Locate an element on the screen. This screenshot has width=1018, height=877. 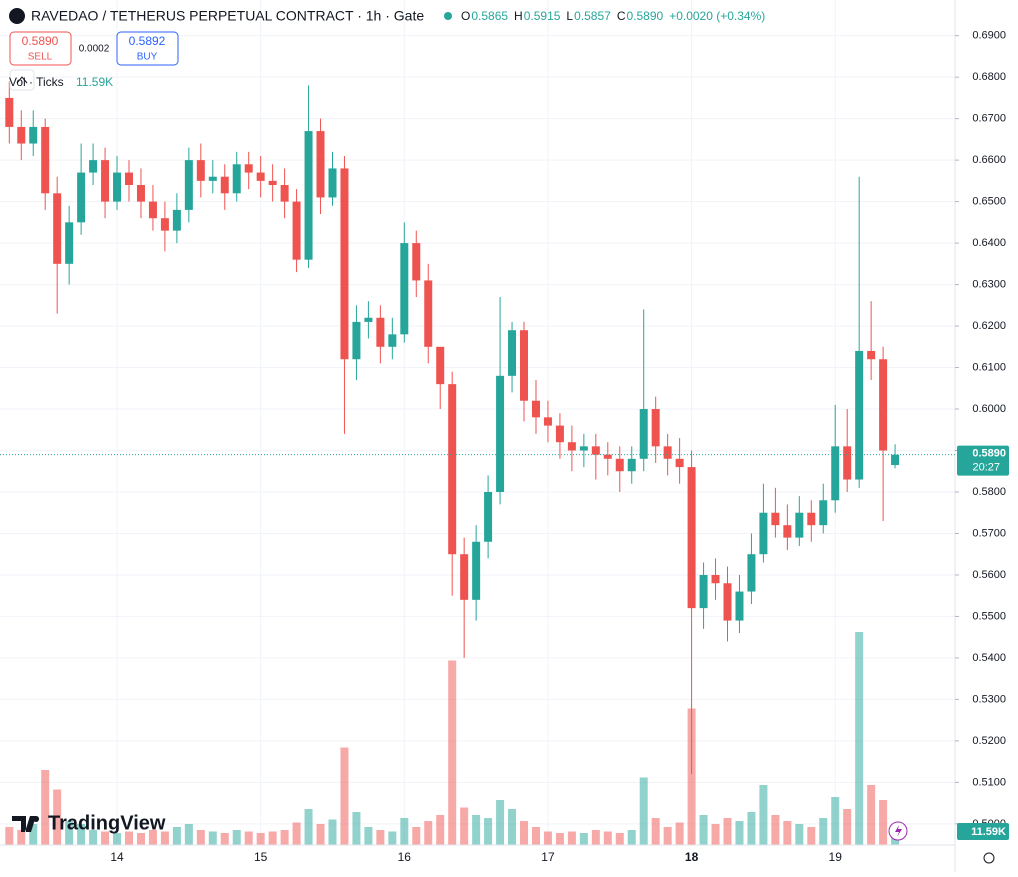
y-tick-label: 0.6600 is located at coordinates (989, 160).